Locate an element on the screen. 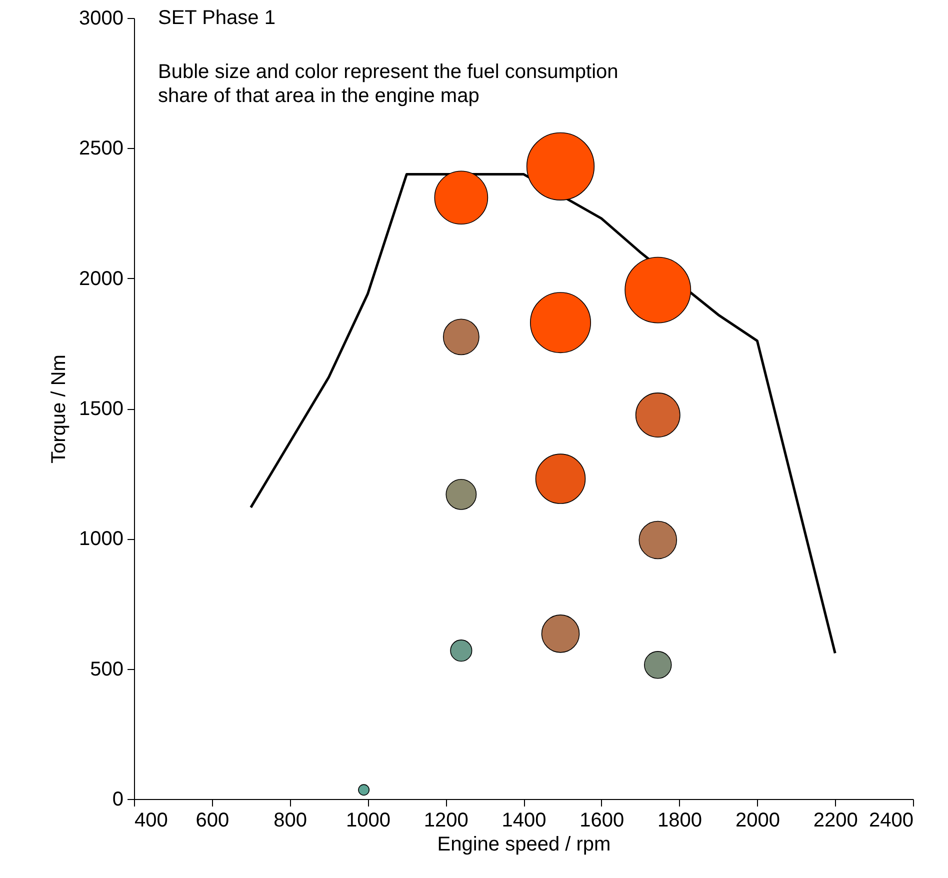 This screenshot has height=878, width=948. x-axis-title: Engine speed / rpm is located at coordinates (524, 845).